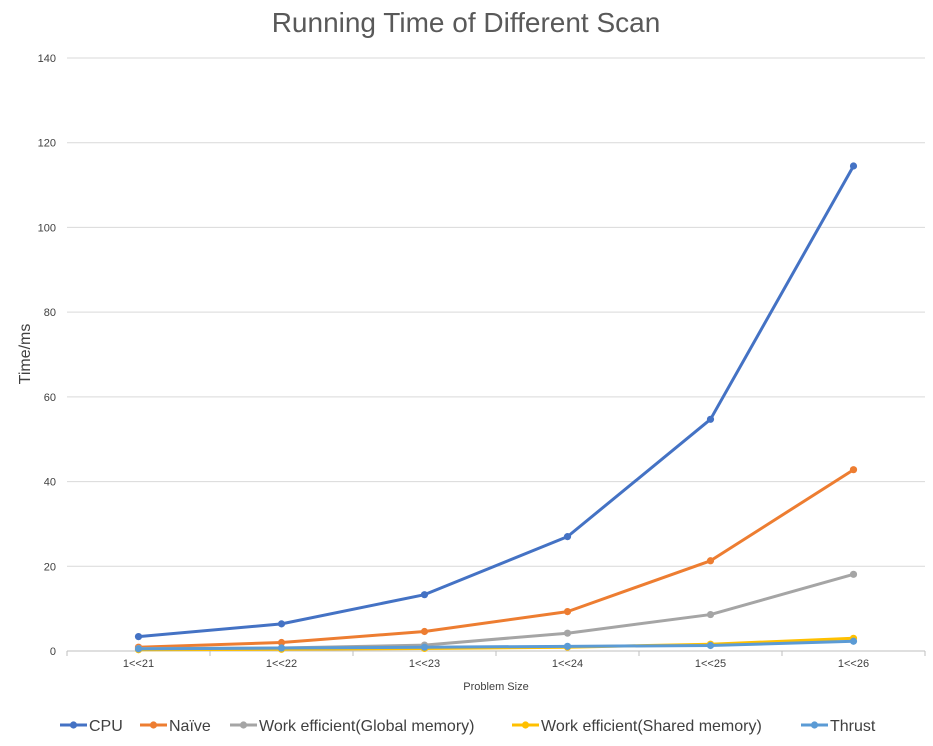  Describe the element at coordinates (496, 664) in the screenshot. I see `x-axis-tick-labels: 1<<21 1<<22 1<<23 1<<24 1<<25 1<<26` at that location.